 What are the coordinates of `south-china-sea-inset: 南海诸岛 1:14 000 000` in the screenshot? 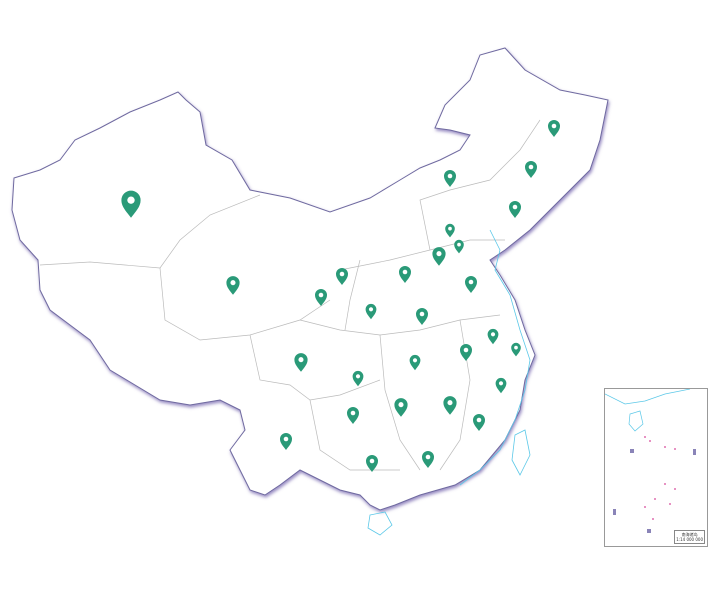 It's located at (656, 467).